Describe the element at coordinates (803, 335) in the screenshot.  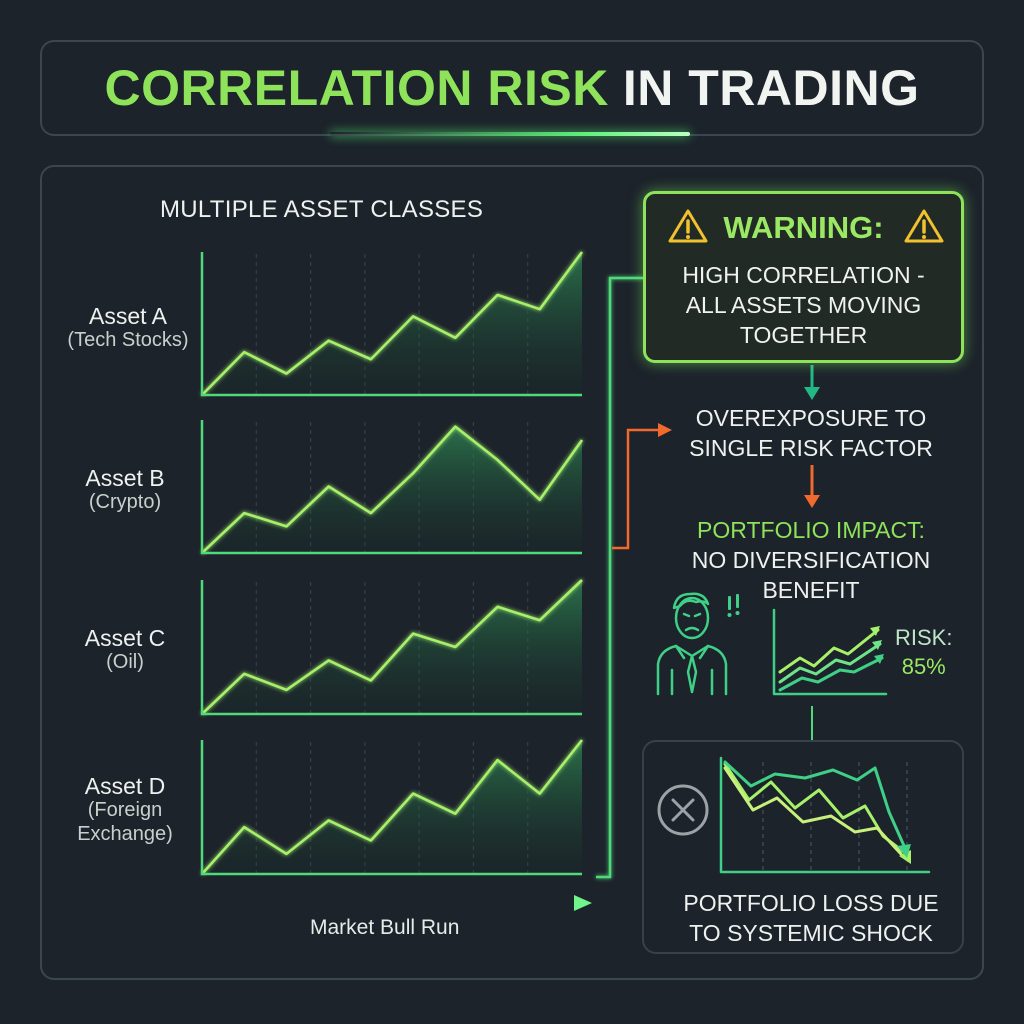
I see `warning-line: TOGETHER` at that location.